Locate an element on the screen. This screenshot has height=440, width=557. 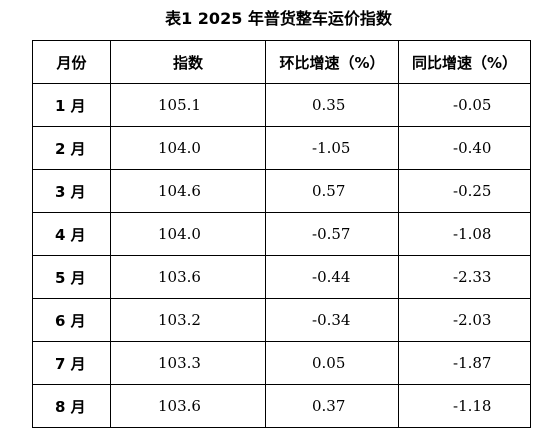
cell-month: 6 月 is located at coordinates (71, 320).